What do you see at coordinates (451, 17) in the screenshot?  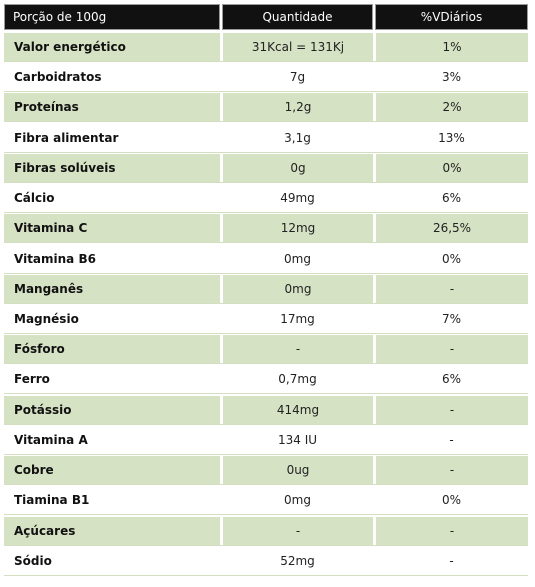 I see `header-daily-value: %VDiários` at bounding box center [451, 17].